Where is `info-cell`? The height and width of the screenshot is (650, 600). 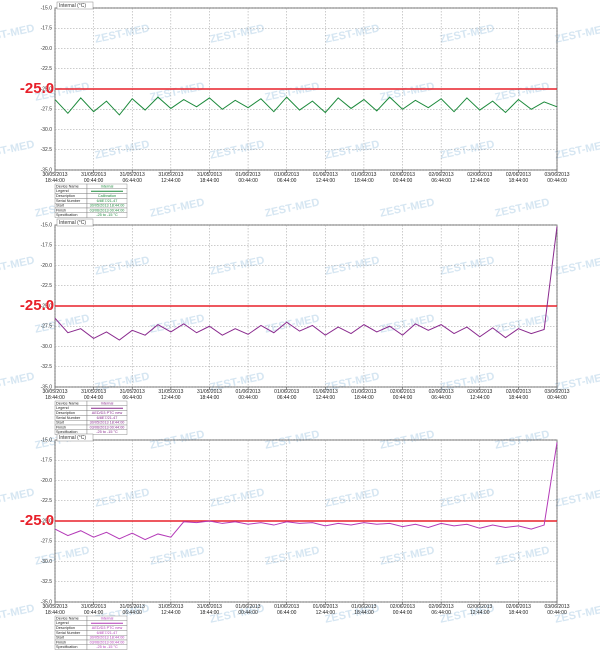 info-cell is located at coordinates (107, 215).